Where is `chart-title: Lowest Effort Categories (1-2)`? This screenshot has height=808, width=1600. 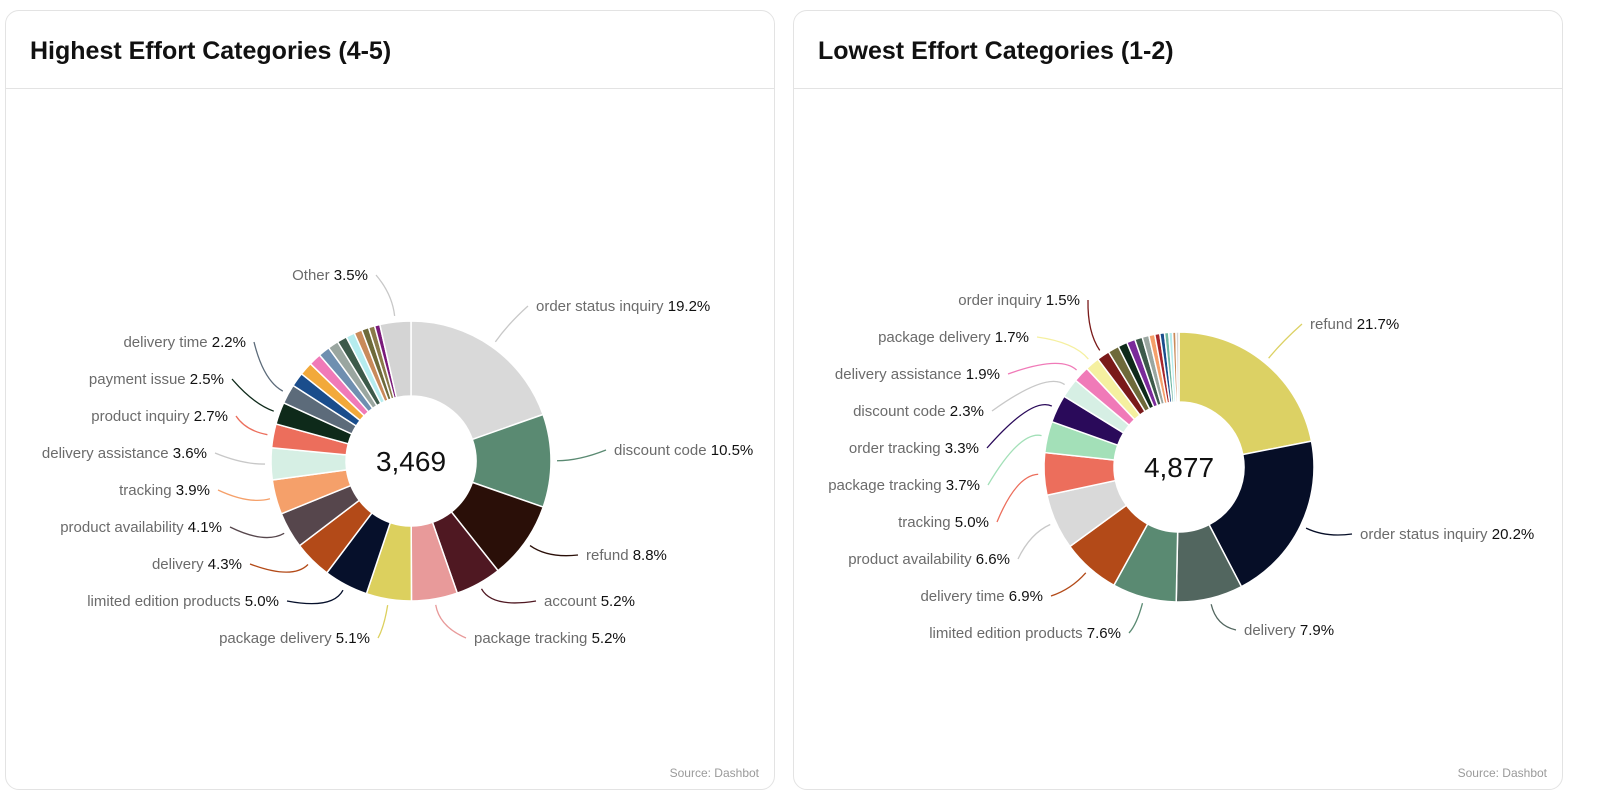
chart-title: Lowest Effort Categories (1-2) is located at coordinates (996, 51).